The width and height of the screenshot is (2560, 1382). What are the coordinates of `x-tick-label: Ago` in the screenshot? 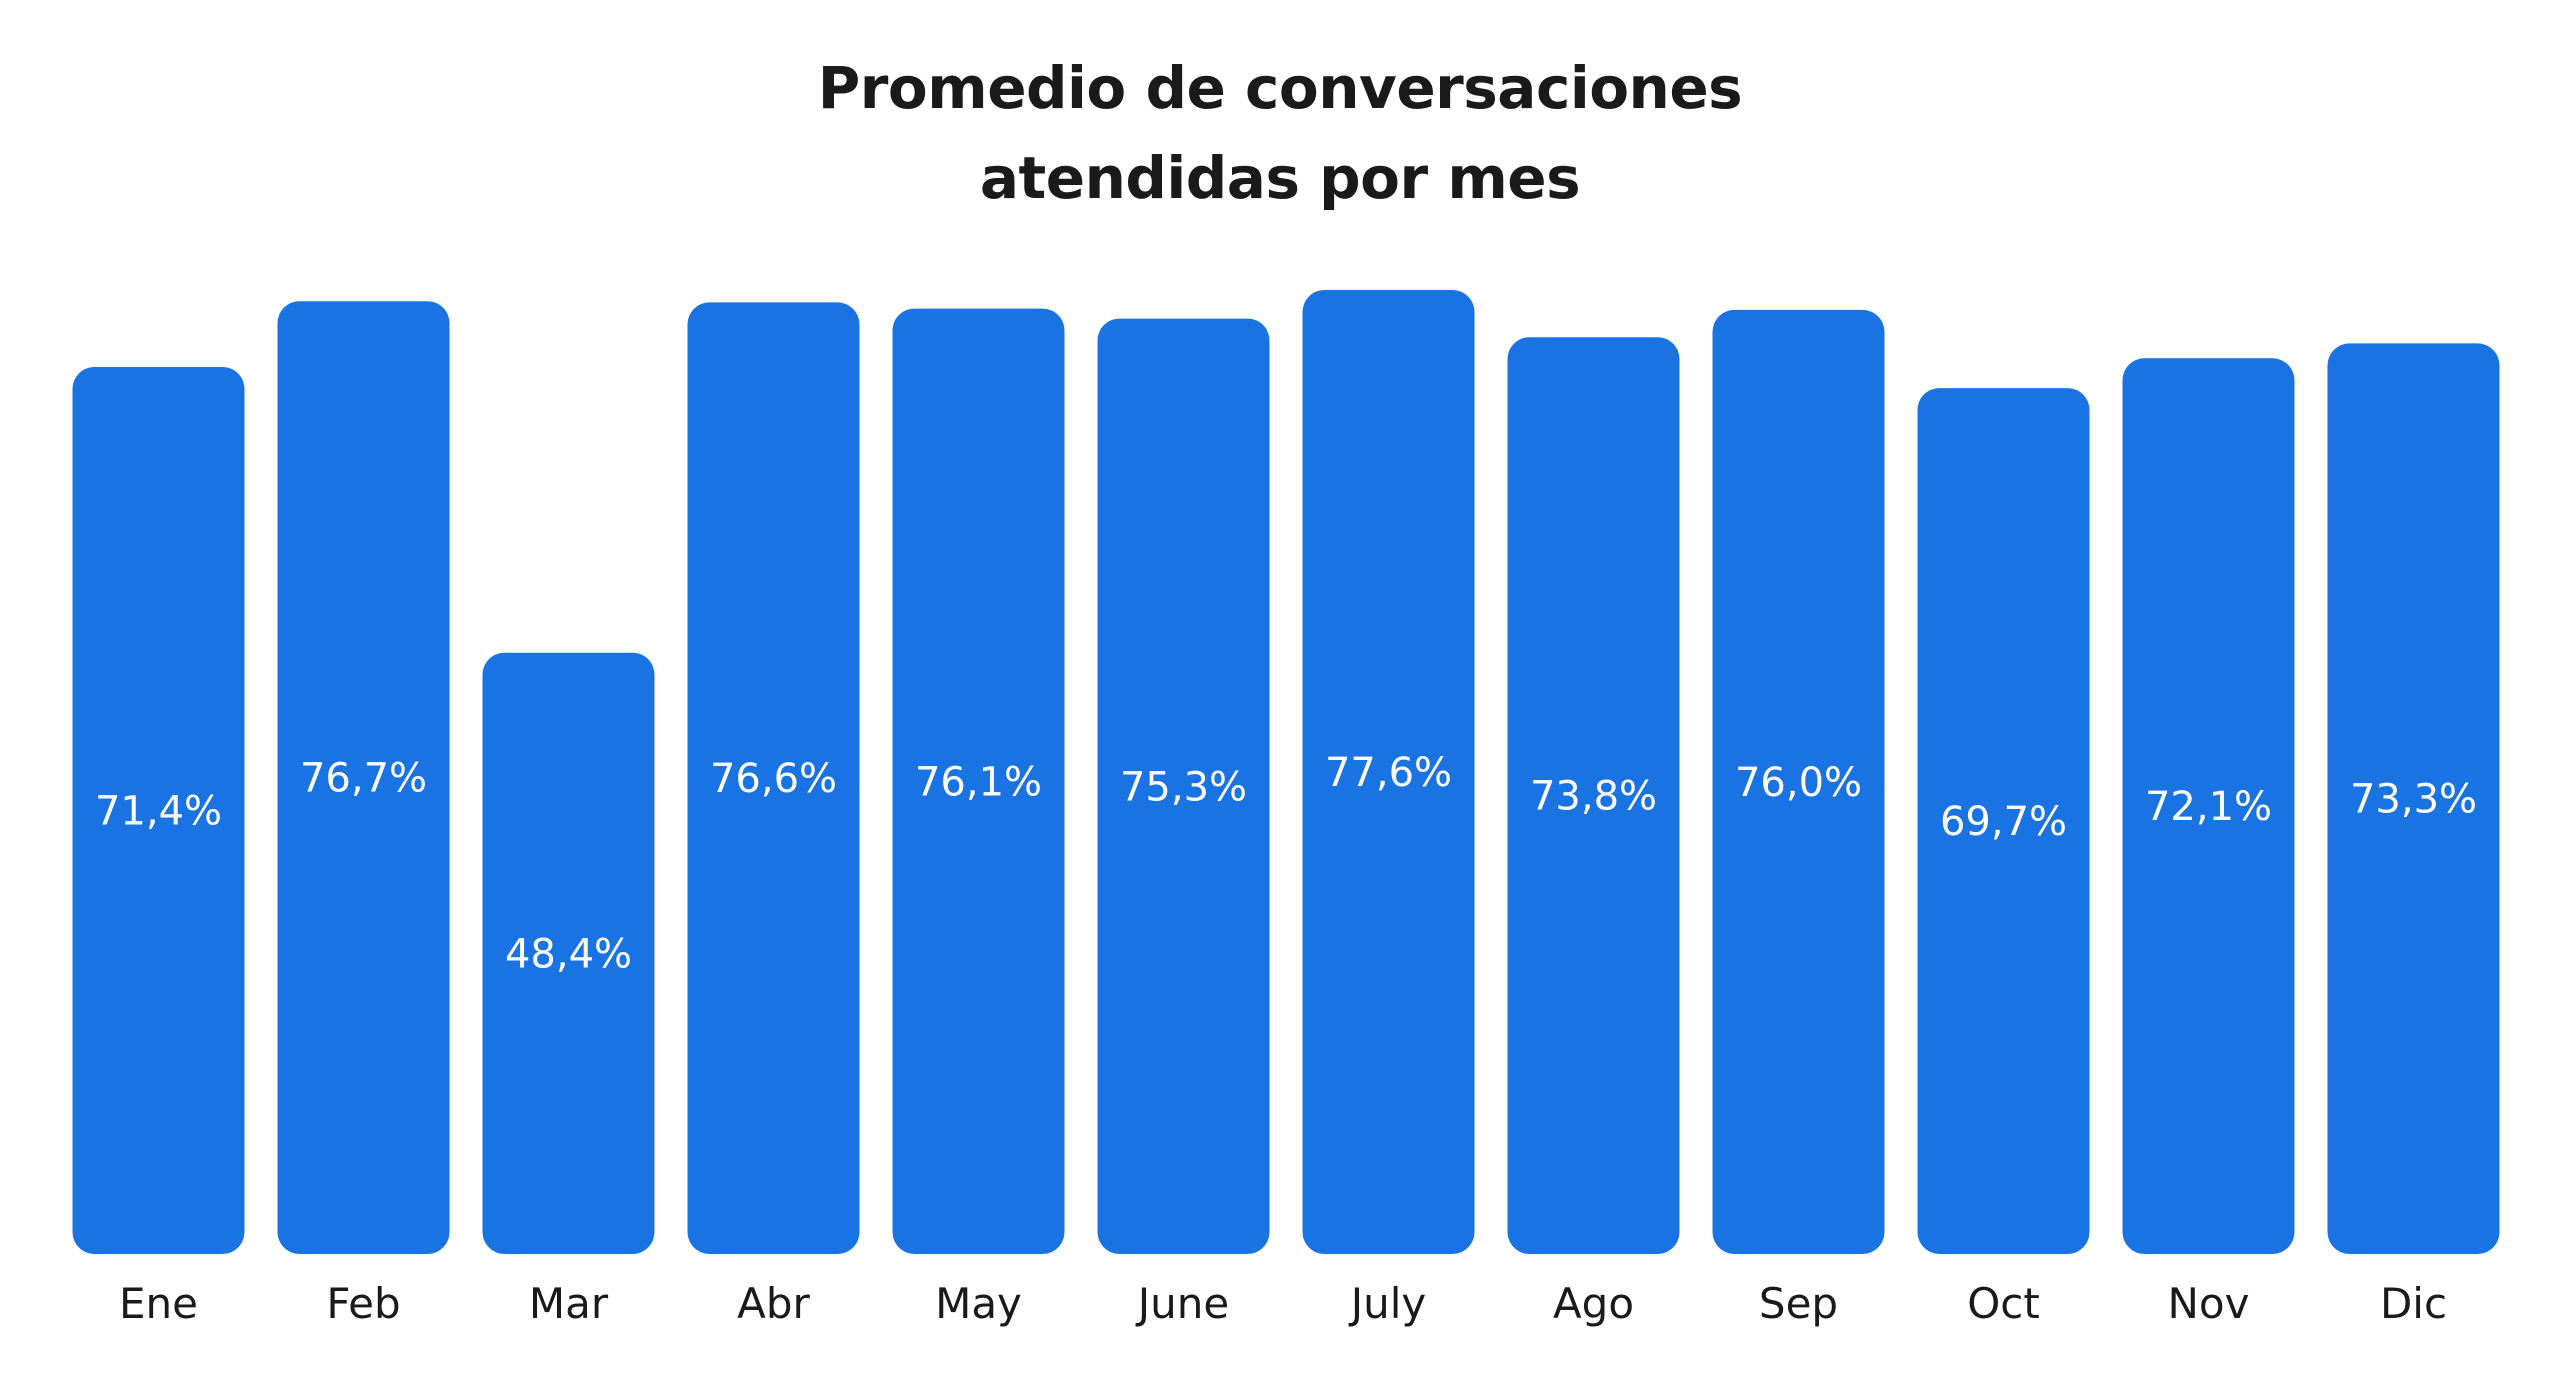 It's located at (1593, 1303).